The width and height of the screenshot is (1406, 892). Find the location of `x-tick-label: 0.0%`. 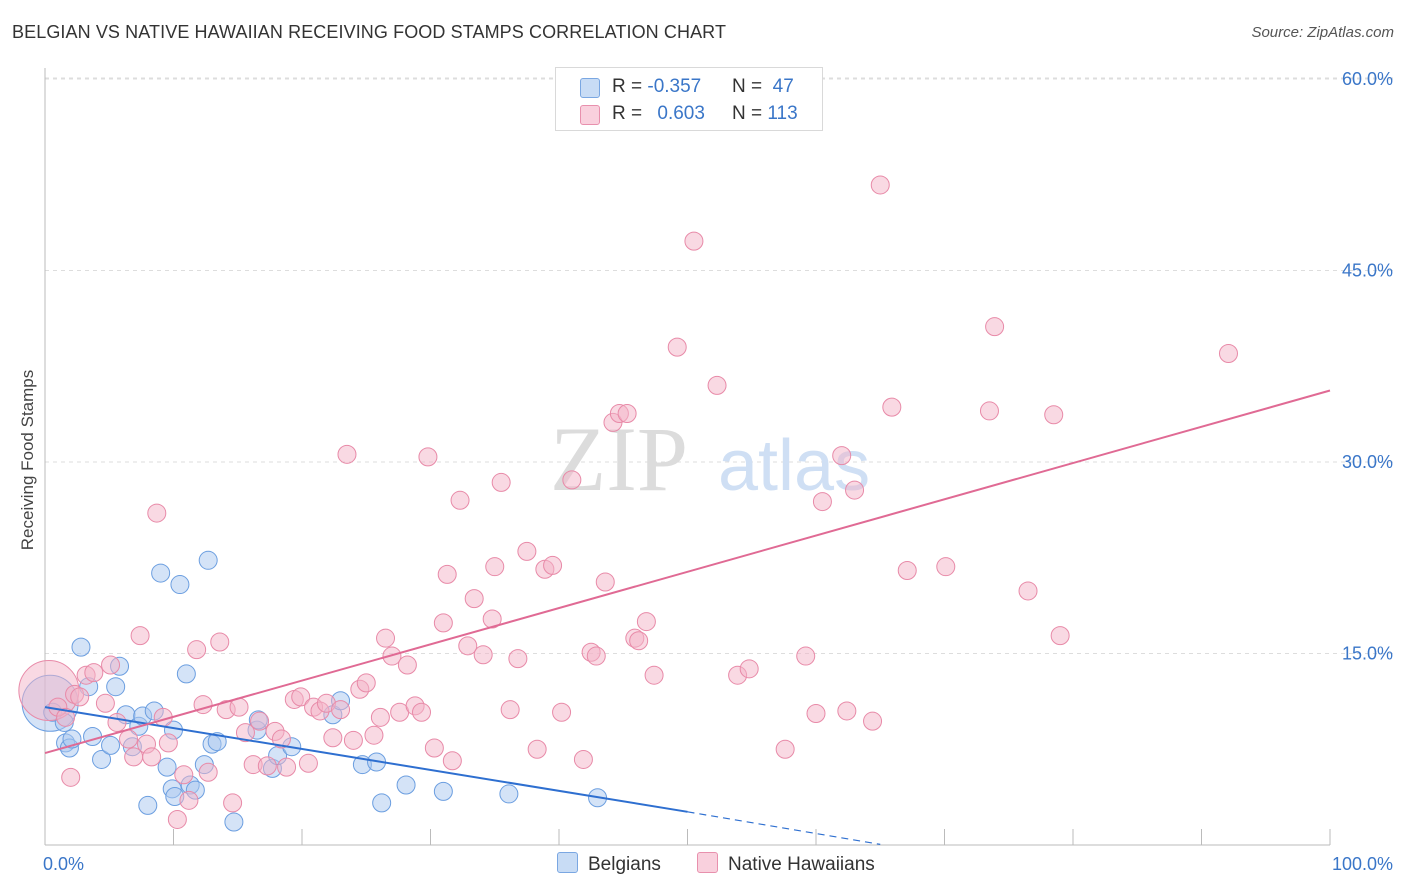

x-tick-label: 0.0% is located at coordinates (63, 864).